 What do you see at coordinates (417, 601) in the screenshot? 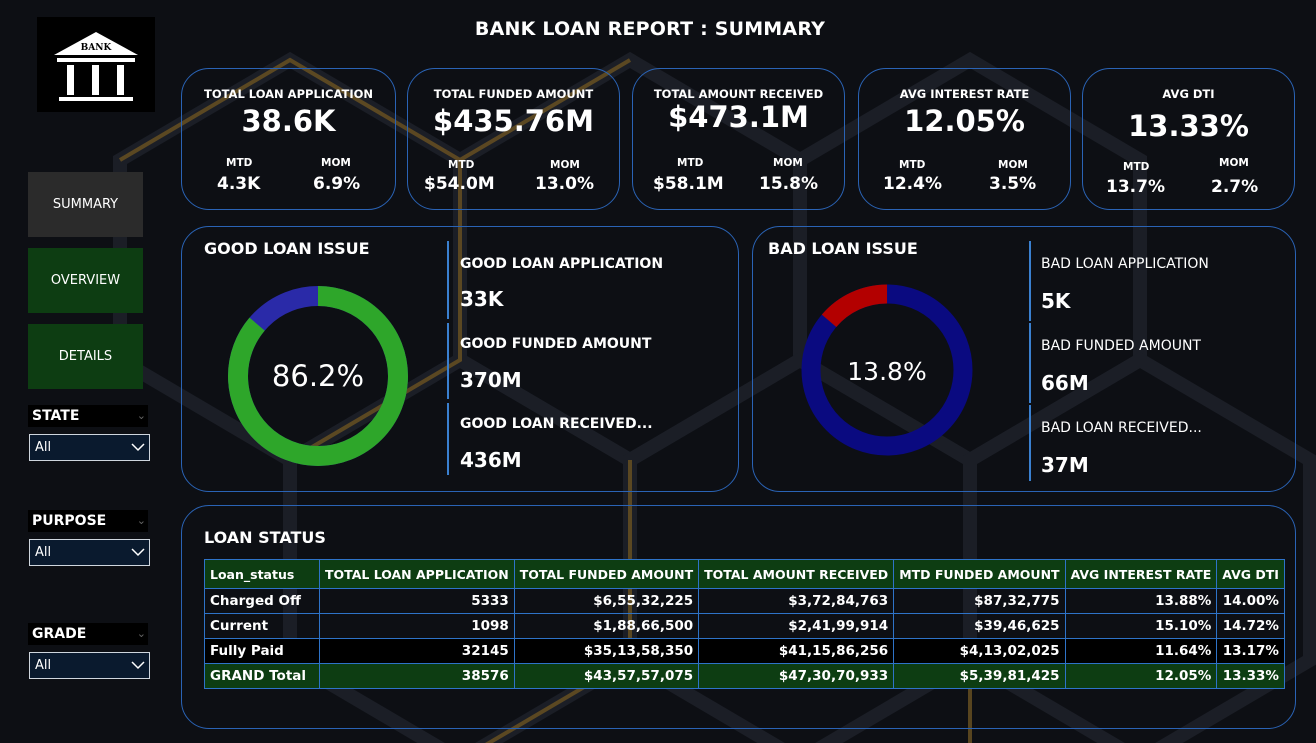
I see `table-cell: 5333` at bounding box center [417, 601].